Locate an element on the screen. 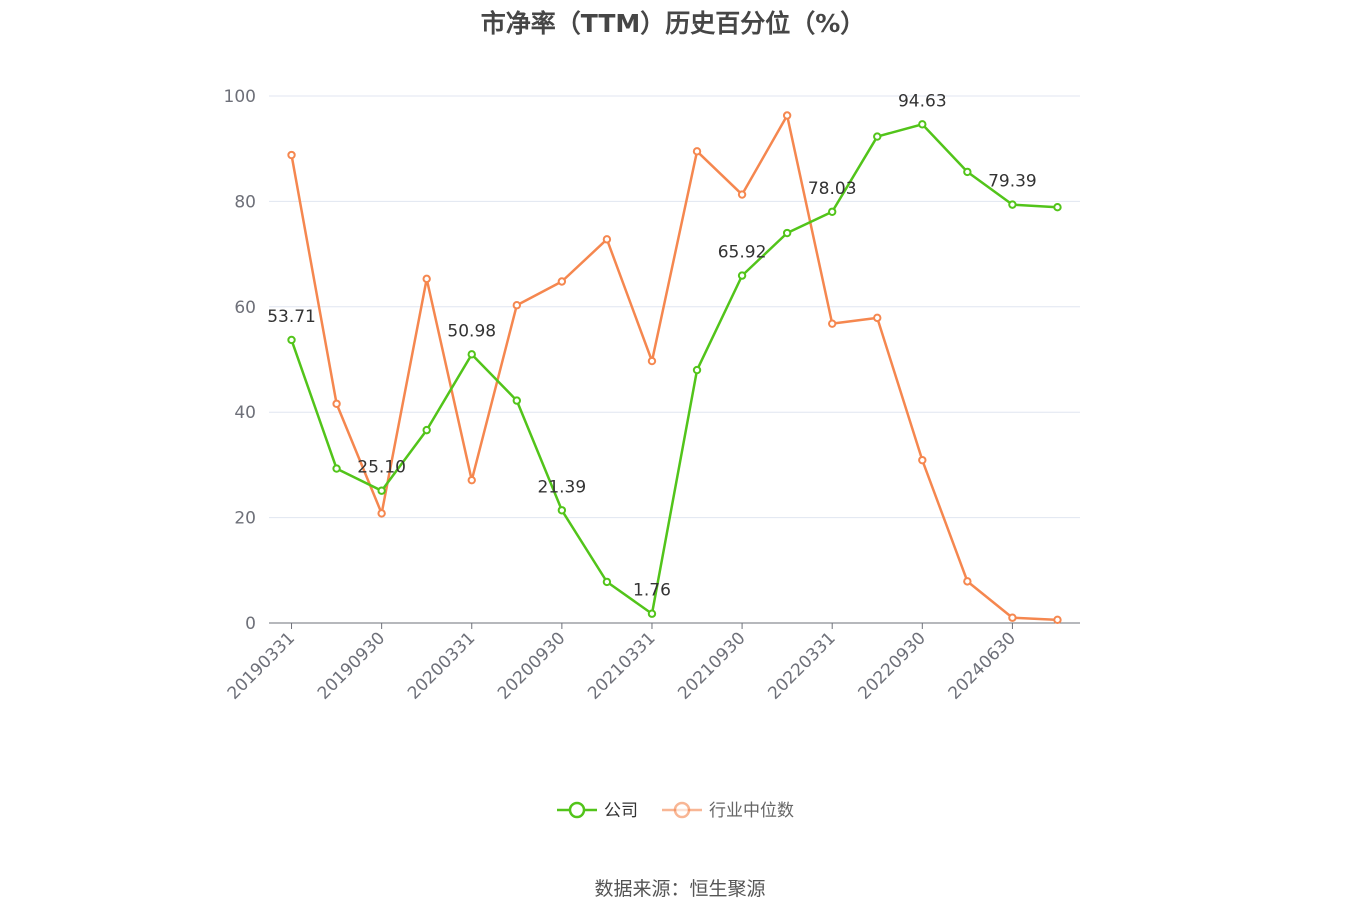 This screenshot has height=920, width=1360. x-tick-label: 20190331 is located at coordinates (261, 665).